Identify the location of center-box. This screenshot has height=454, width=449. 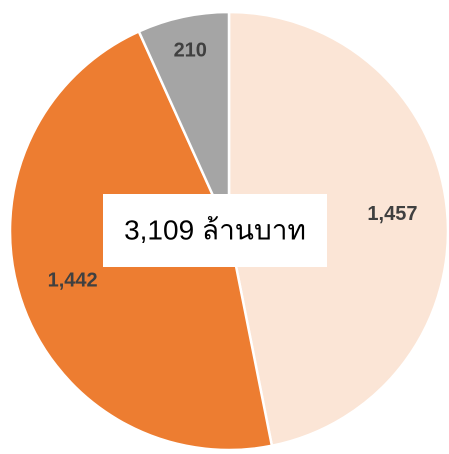
(215, 230).